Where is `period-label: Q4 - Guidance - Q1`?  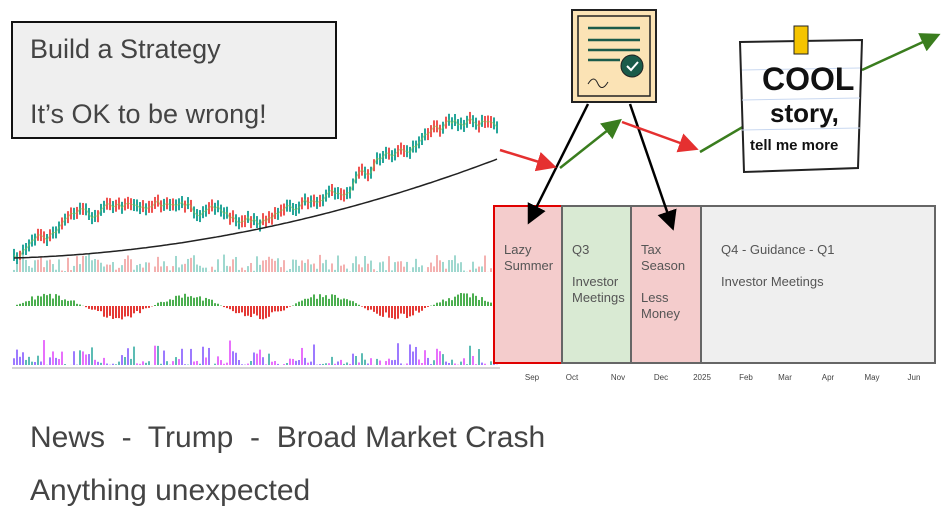 period-label: Q4 - Guidance - Q1 is located at coordinates (777, 249).